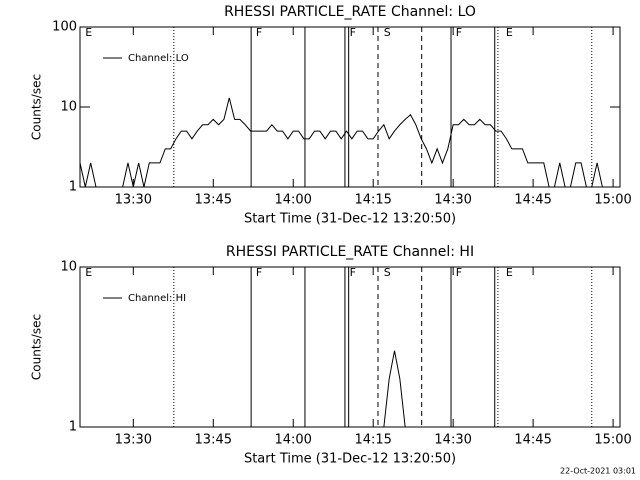 The width and height of the screenshot is (640, 480). Describe the element at coordinates (158, 58) in the screenshot. I see `legend-label: Channel: LO` at that location.